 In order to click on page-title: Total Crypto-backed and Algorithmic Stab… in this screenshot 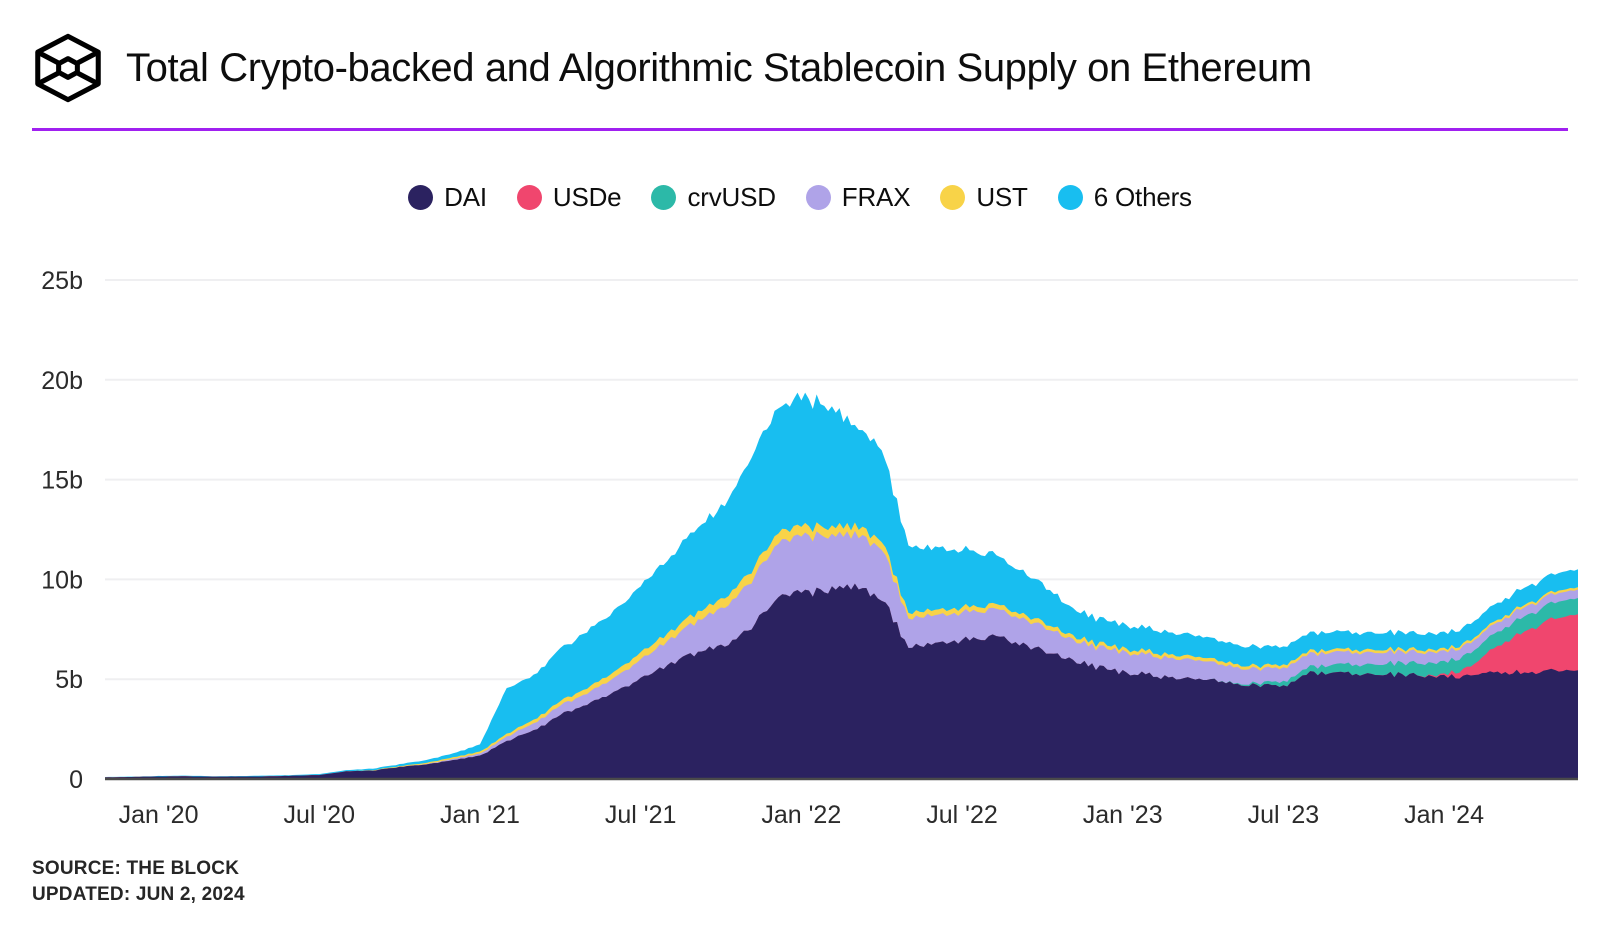, I will do `click(719, 68)`.